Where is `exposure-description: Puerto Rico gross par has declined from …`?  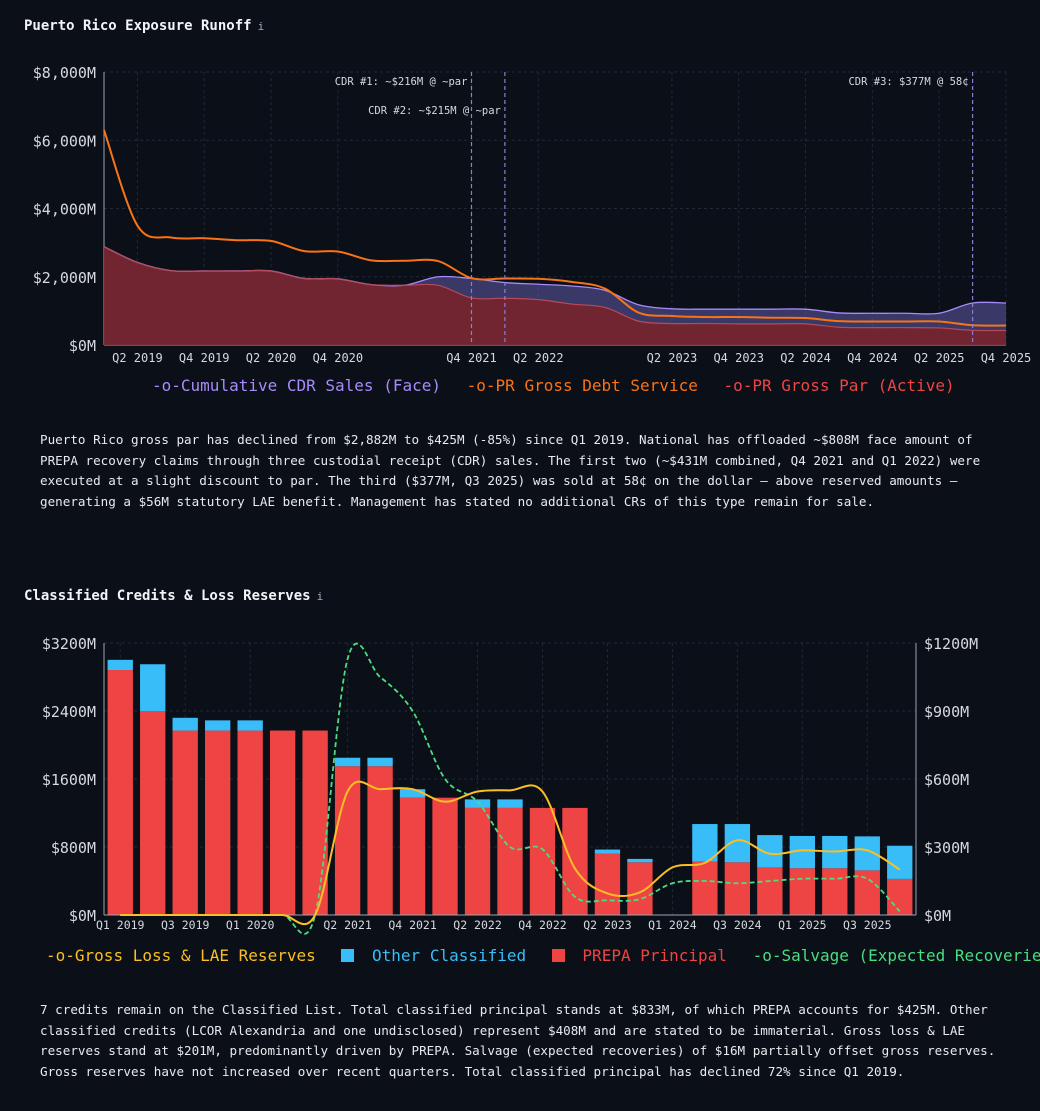
exposure-description: Puerto Rico gross par has declined from … is located at coordinates (510, 470).